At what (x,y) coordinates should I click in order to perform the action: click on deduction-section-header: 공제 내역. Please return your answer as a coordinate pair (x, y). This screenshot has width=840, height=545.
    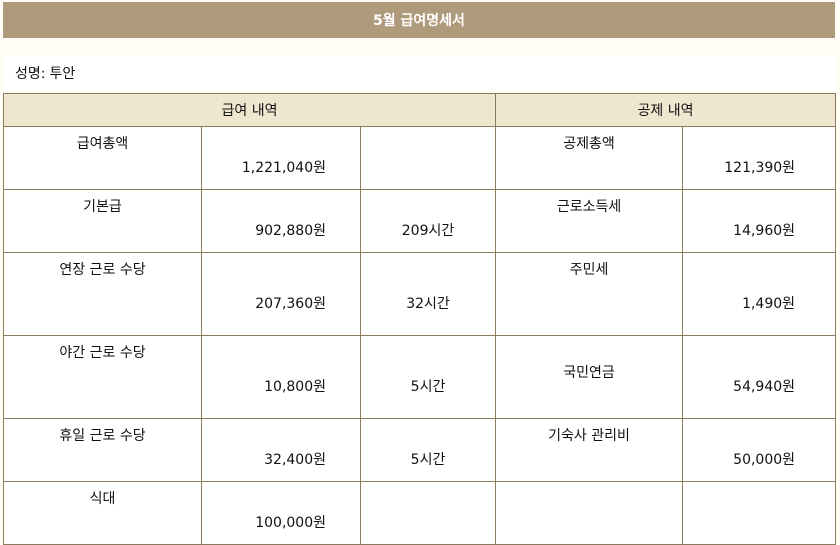
    Looking at the image, I should click on (666, 110).